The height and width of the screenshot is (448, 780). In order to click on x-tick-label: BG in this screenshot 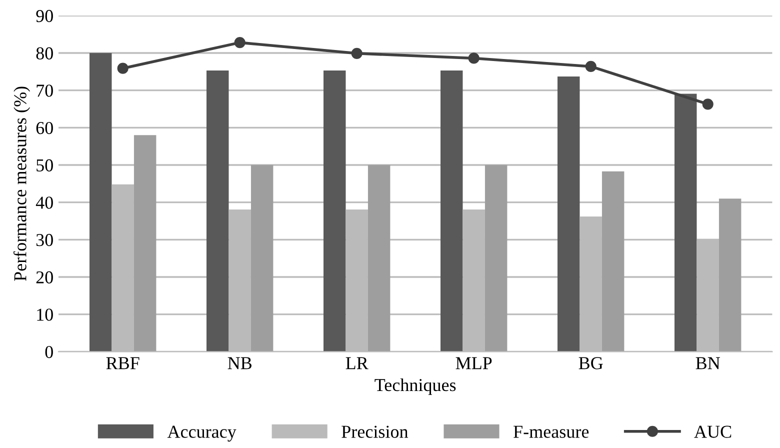, I will do `click(590, 363)`.